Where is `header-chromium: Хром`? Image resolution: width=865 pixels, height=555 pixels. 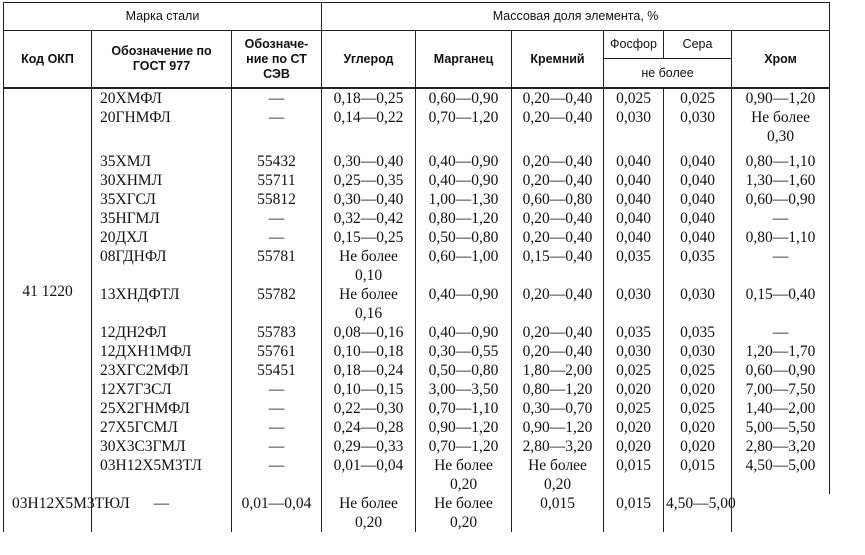 header-chromium: Хром is located at coordinates (780, 59).